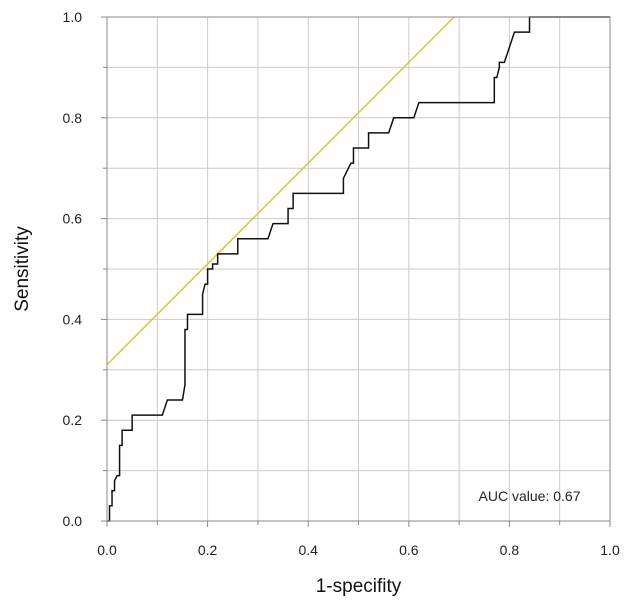  I want to click on x-tick-label: 0.8, so click(510, 550).